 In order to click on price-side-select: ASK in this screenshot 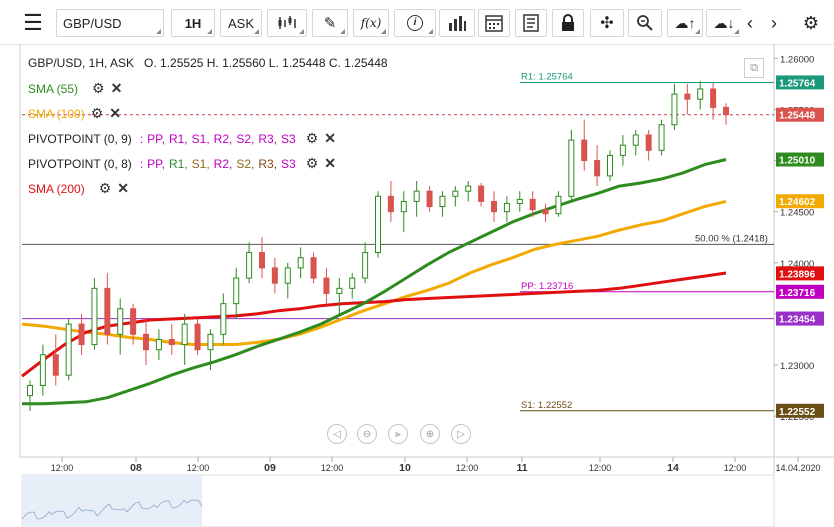, I will do `click(241, 23)`.